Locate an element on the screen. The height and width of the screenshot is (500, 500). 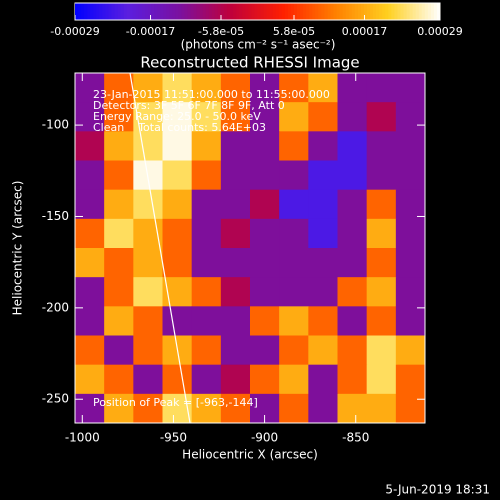
colorbar-label: (photons cm⁻² s⁻¹ asec⁻²) is located at coordinates (258, 45).